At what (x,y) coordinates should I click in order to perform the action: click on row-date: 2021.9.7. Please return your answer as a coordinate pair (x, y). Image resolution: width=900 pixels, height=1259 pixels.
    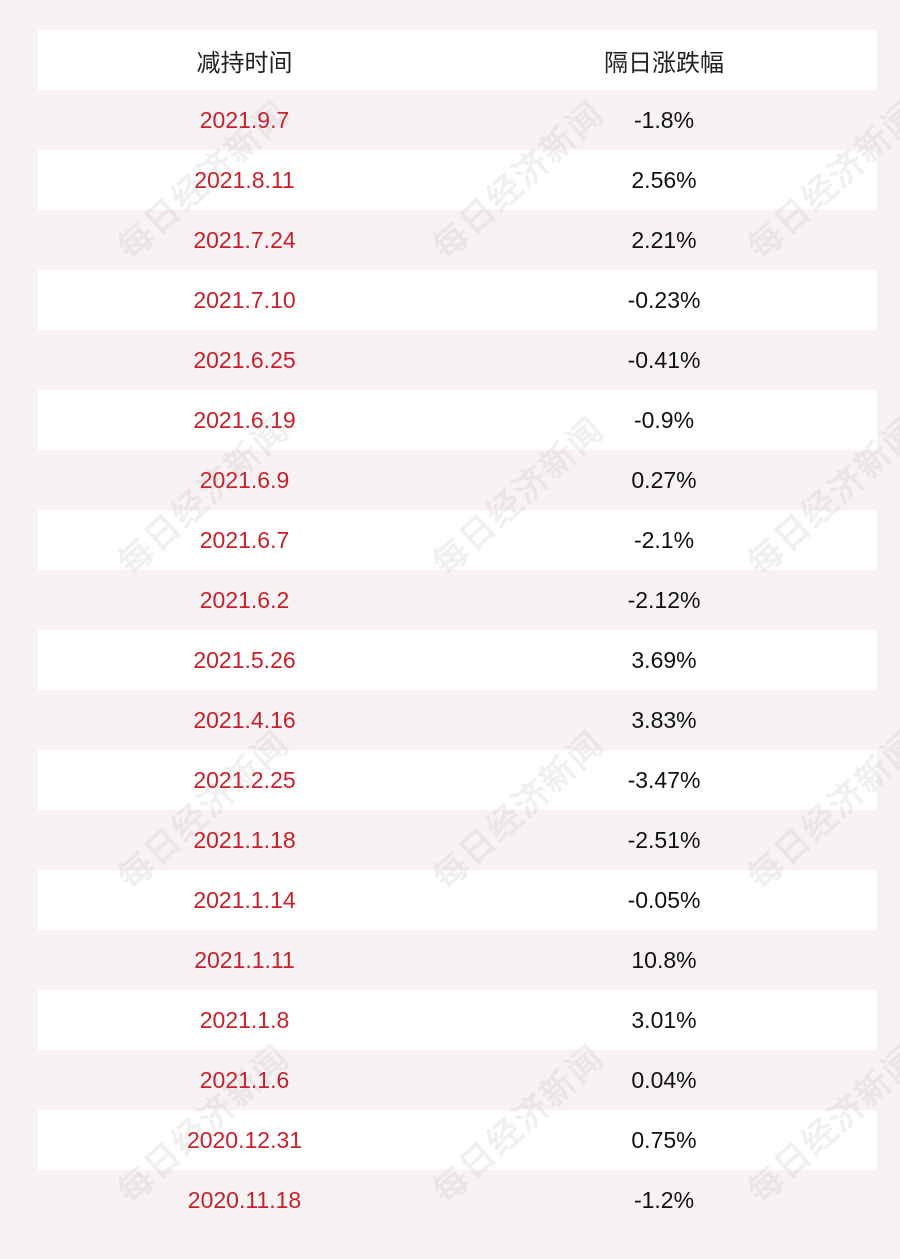
    Looking at the image, I should click on (244, 119).